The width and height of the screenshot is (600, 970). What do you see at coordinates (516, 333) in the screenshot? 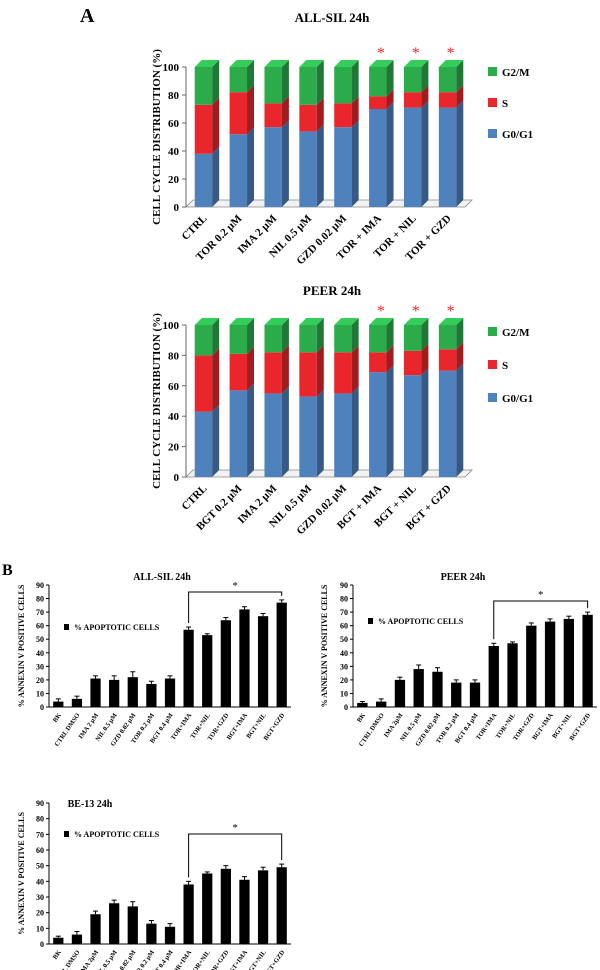
I see `legend-label: G2/M` at bounding box center [516, 333].